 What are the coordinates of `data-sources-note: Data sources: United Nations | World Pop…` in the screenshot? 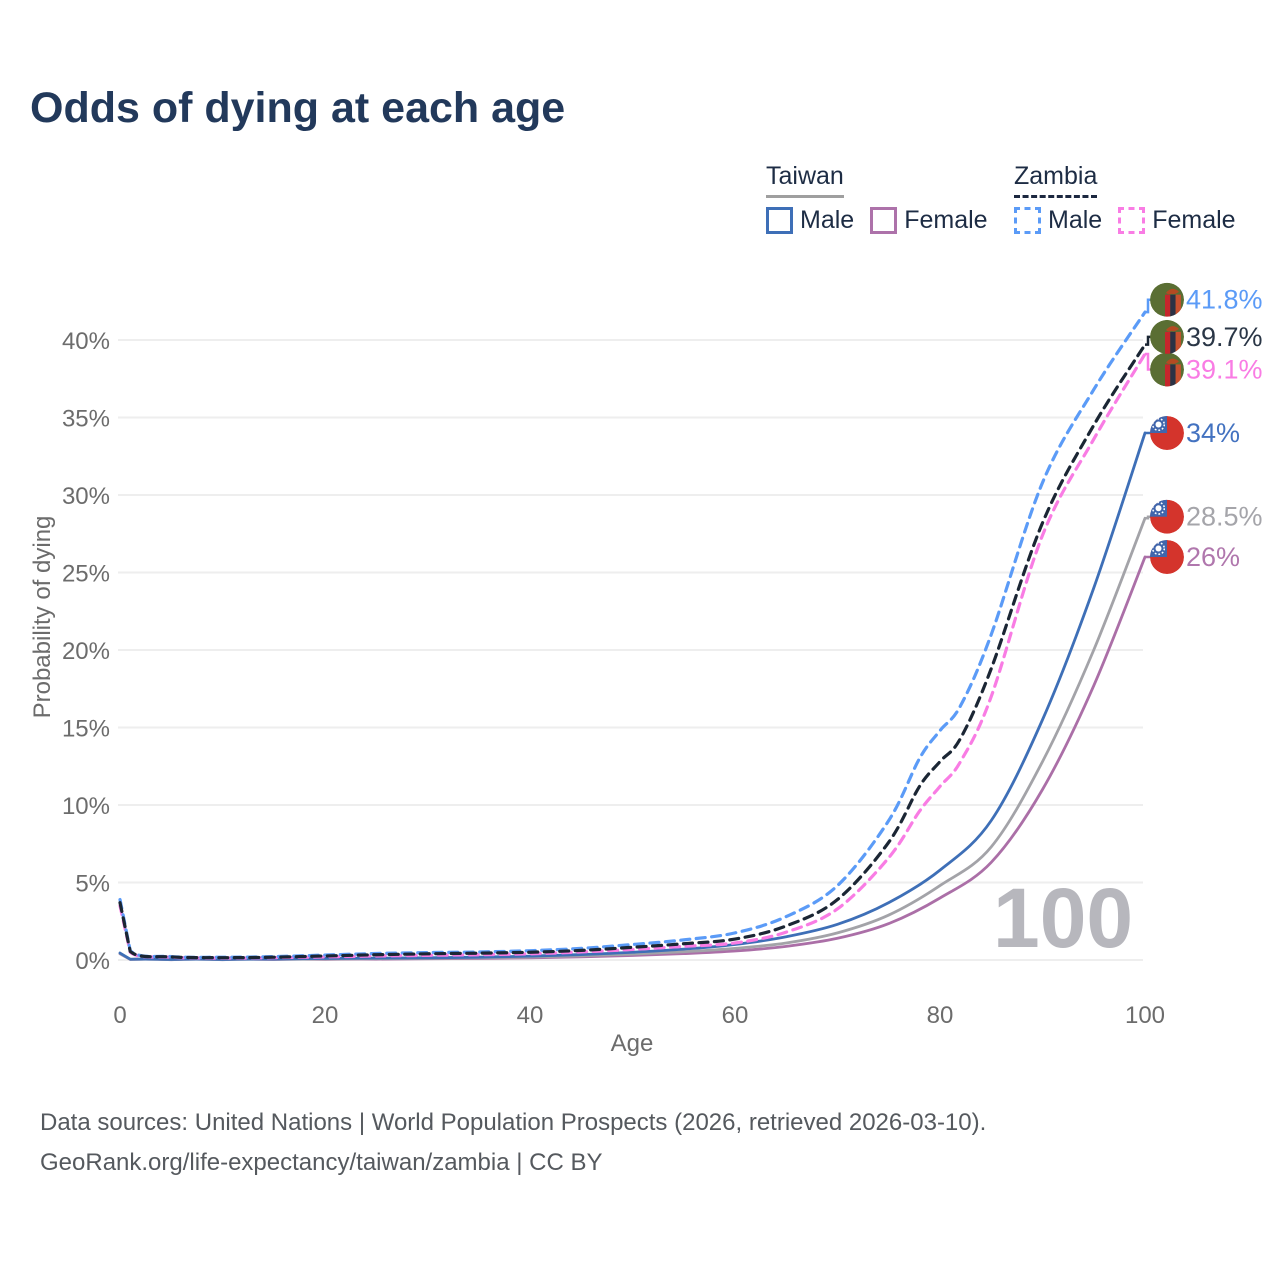 It's located at (513, 1122).